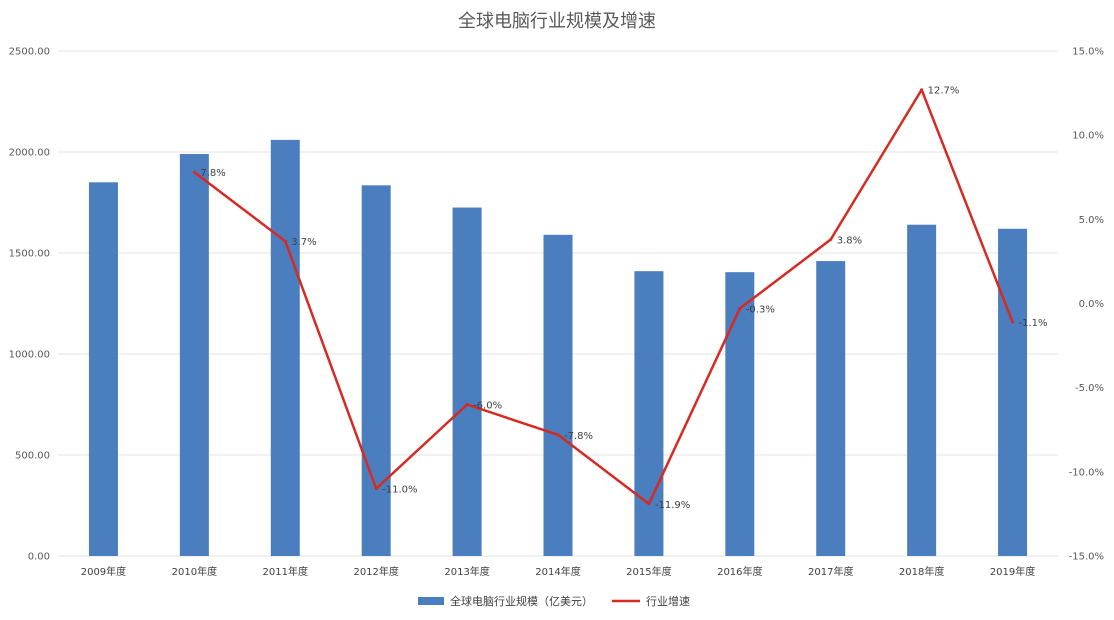  Describe the element at coordinates (466, 571) in the screenshot. I see `category-label: 2013年度` at that location.